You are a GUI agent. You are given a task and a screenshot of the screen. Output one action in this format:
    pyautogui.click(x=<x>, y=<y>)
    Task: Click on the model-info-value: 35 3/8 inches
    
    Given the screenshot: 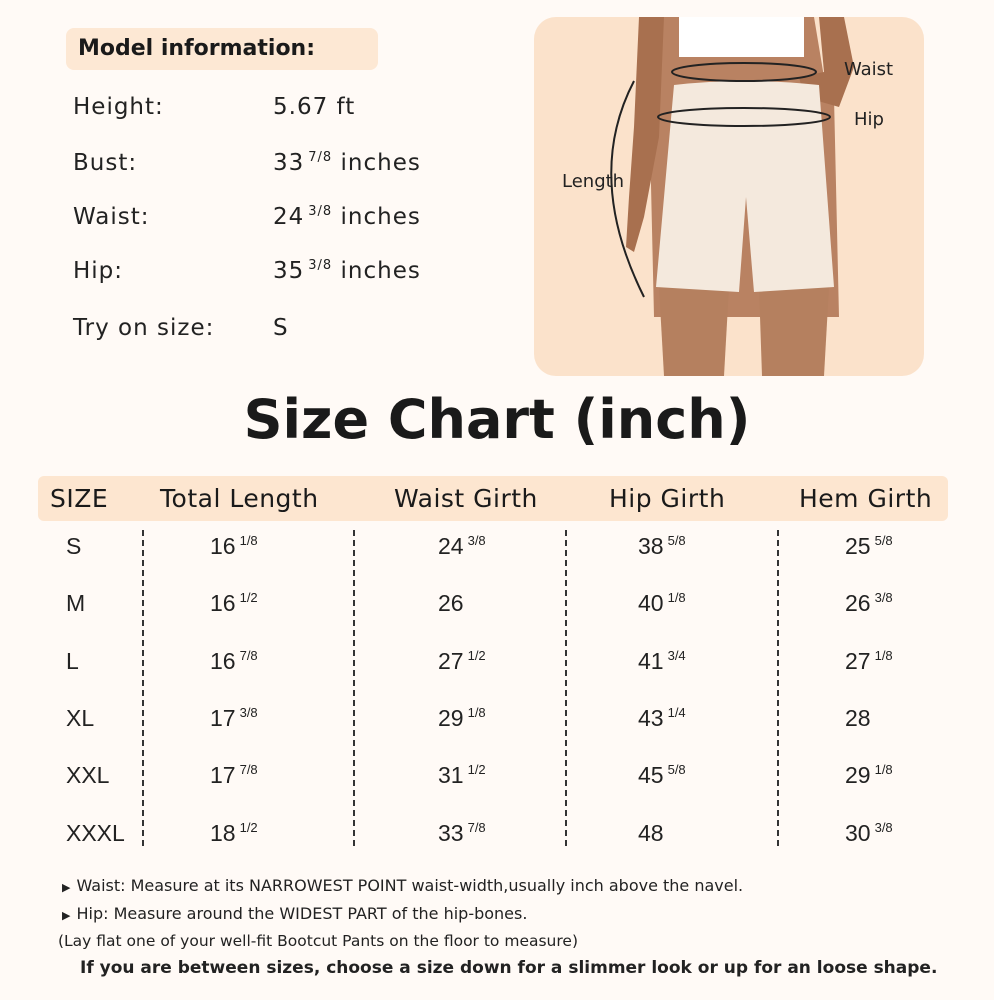 What is the action you would take?
    pyautogui.click(x=347, y=271)
    